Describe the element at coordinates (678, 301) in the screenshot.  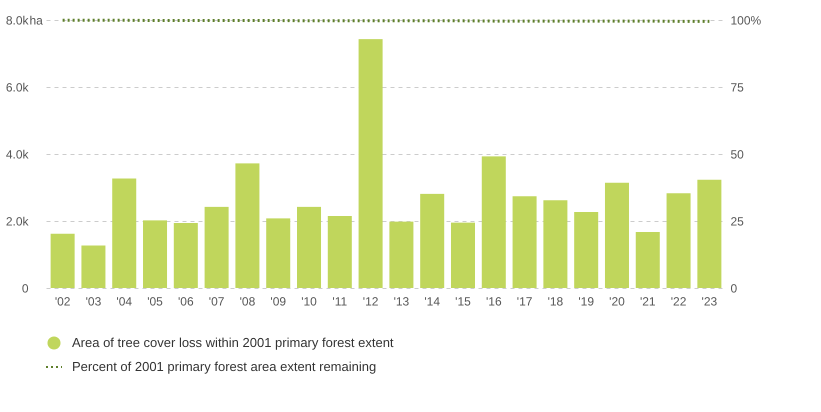
I see `x-tick-label: '22` at that location.